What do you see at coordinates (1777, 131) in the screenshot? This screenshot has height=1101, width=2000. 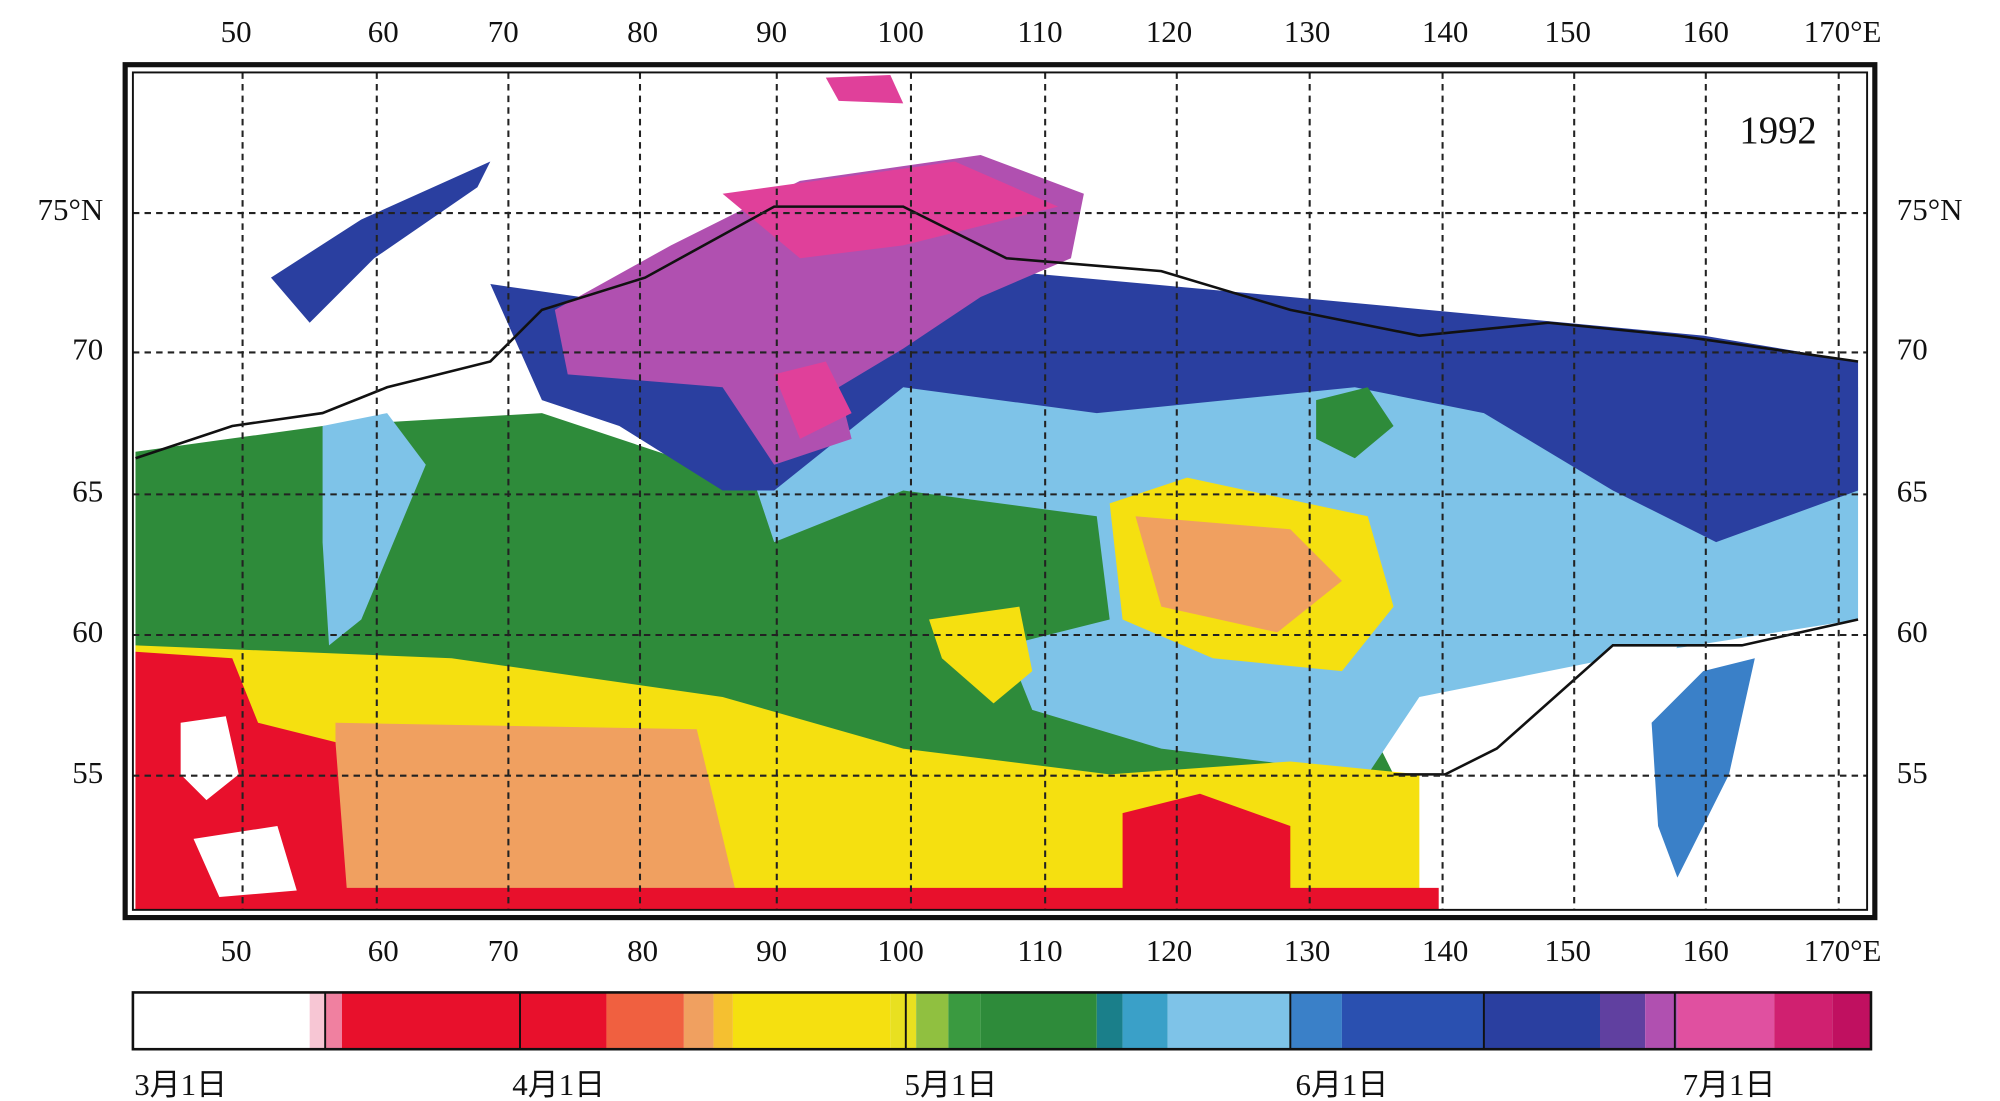 I see `year-label: 1992` at bounding box center [1777, 131].